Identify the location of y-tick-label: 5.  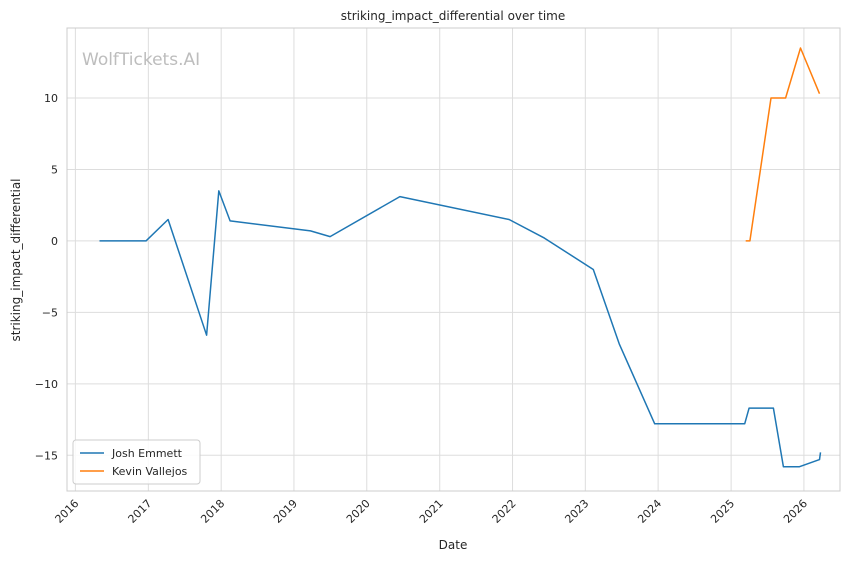
(54, 169).